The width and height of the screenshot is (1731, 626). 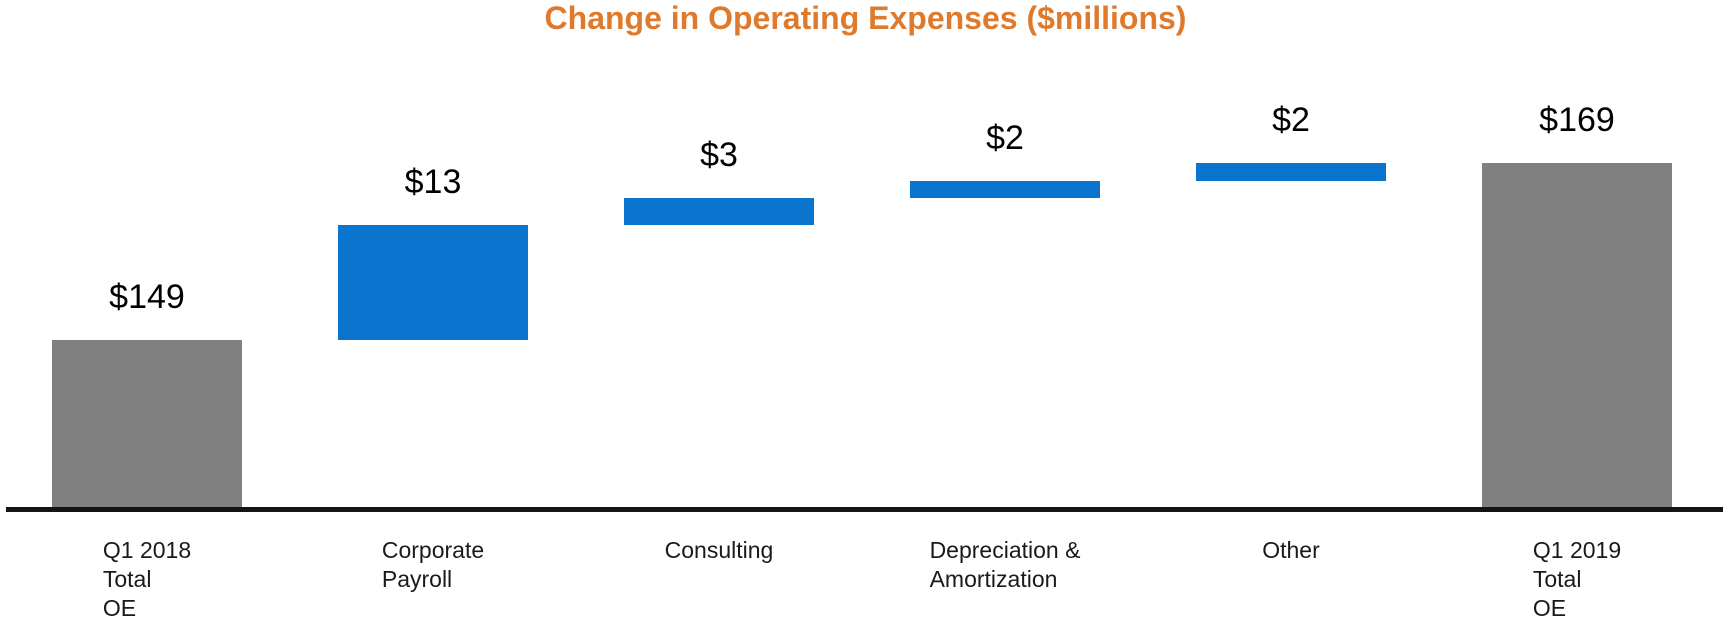 What do you see at coordinates (417, 579) in the screenshot?
I see `category-label-line: Payroll` at bounding box center [417, 579].